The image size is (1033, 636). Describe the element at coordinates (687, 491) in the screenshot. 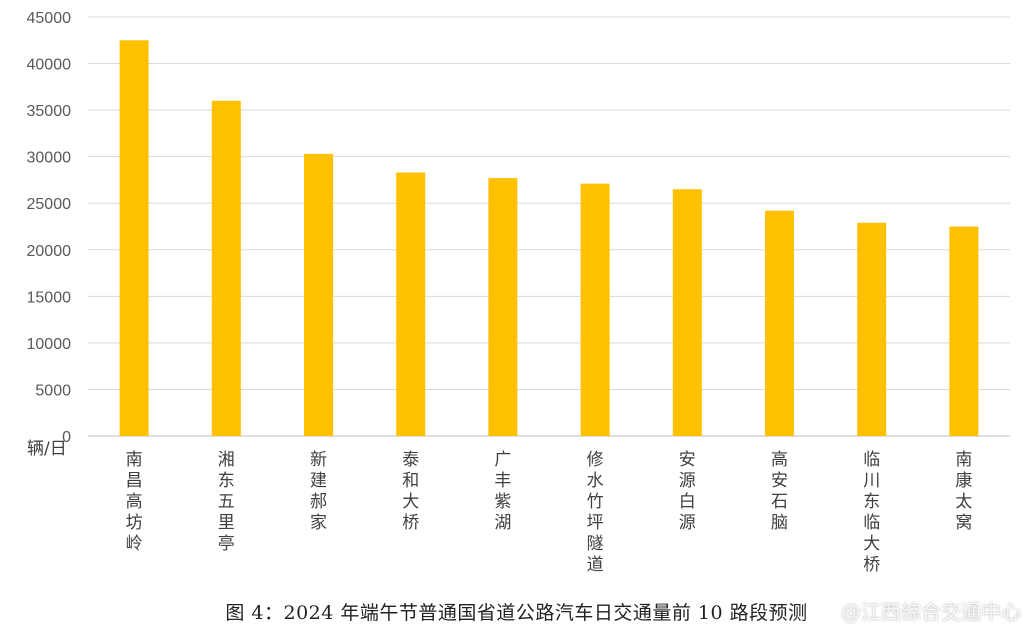

I see `x-category-label: 安源白源` at that location.